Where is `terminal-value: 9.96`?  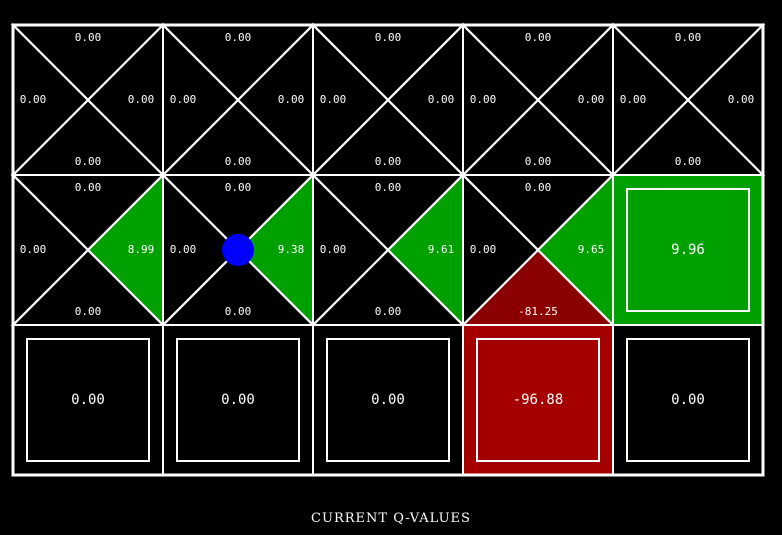 terminal-value: 9.96 is located at coordinates (688, 250).